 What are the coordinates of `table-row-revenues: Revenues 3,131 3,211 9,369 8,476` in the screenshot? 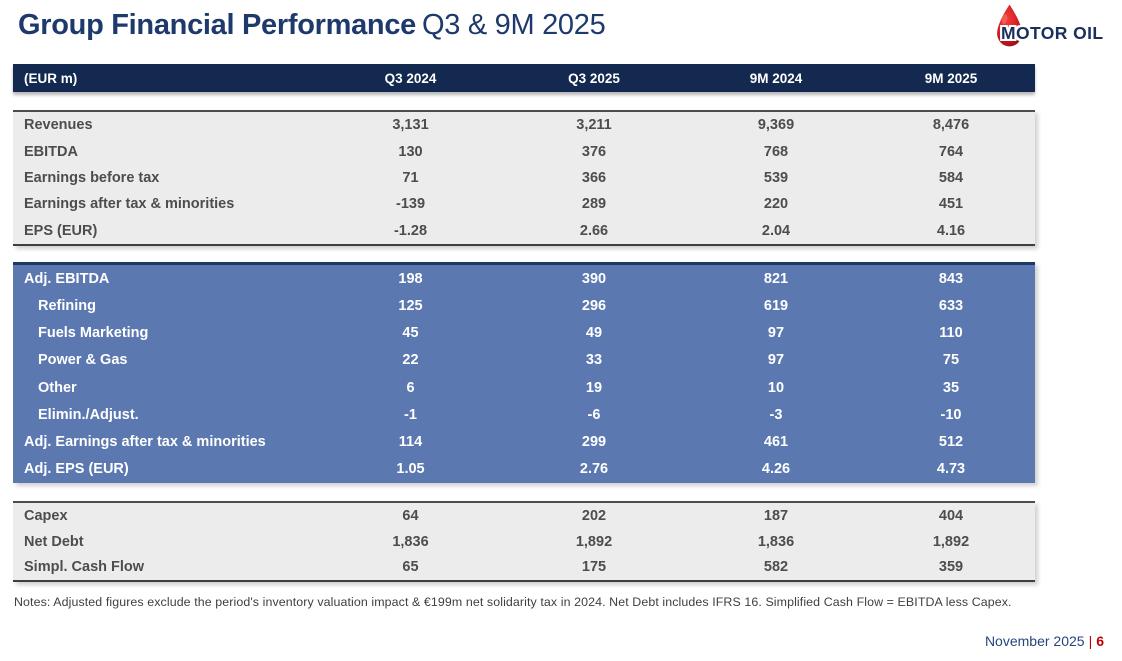 It's located at (524, 125).